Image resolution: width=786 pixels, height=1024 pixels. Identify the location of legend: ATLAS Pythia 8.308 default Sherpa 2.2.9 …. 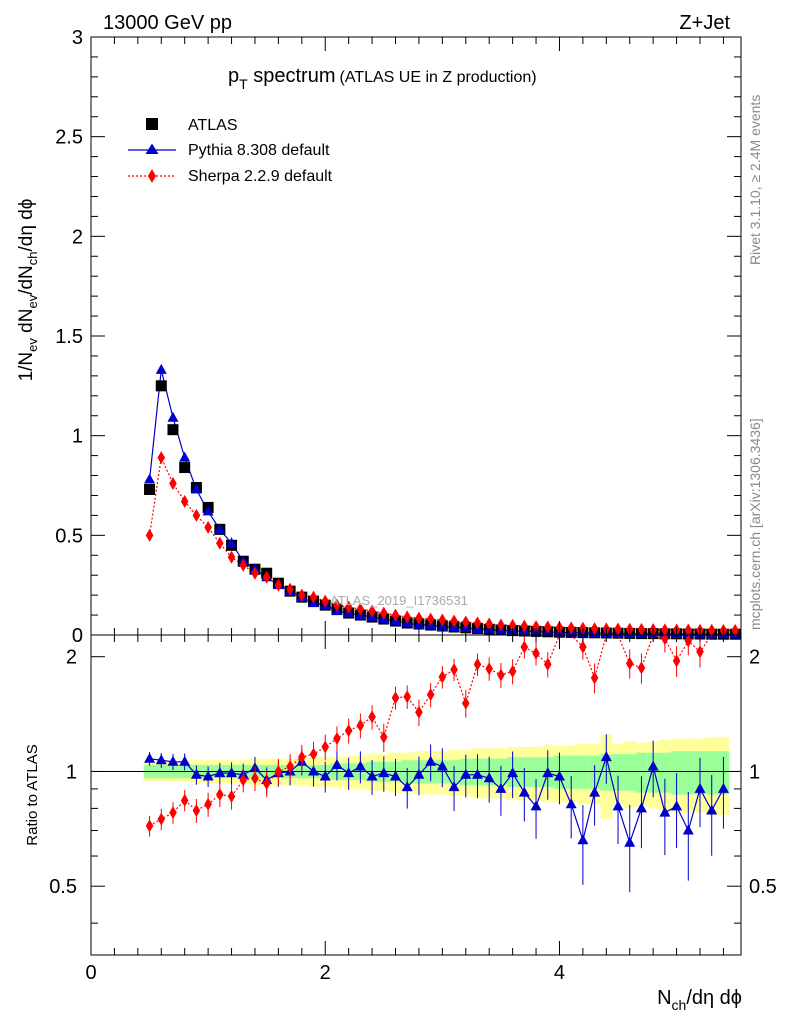
(230, 151).